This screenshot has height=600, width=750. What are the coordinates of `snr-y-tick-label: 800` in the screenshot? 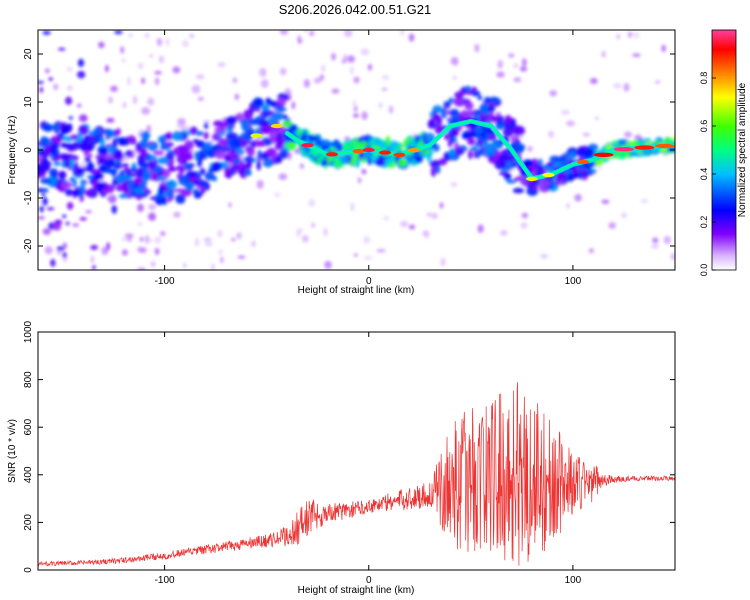 It's located at (28, 379).